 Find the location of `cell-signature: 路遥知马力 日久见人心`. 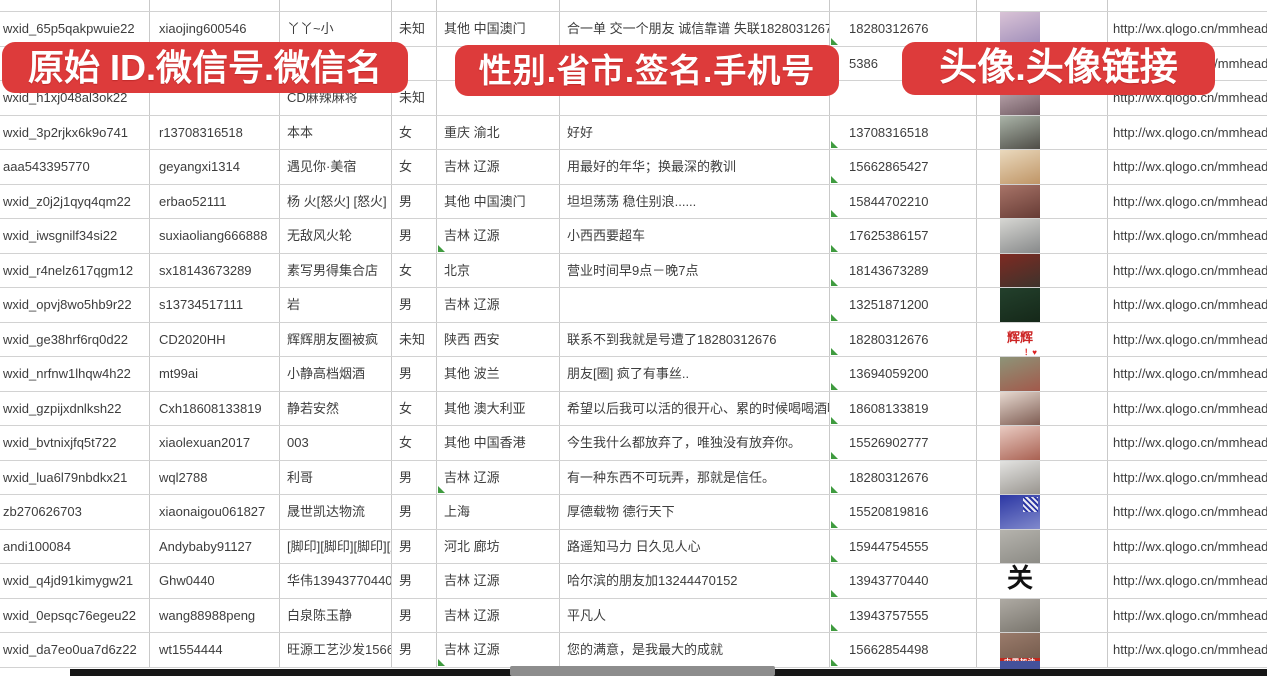

cell-signature: 路遥知马力 日久见人心 is located at coordinates (695, 546).